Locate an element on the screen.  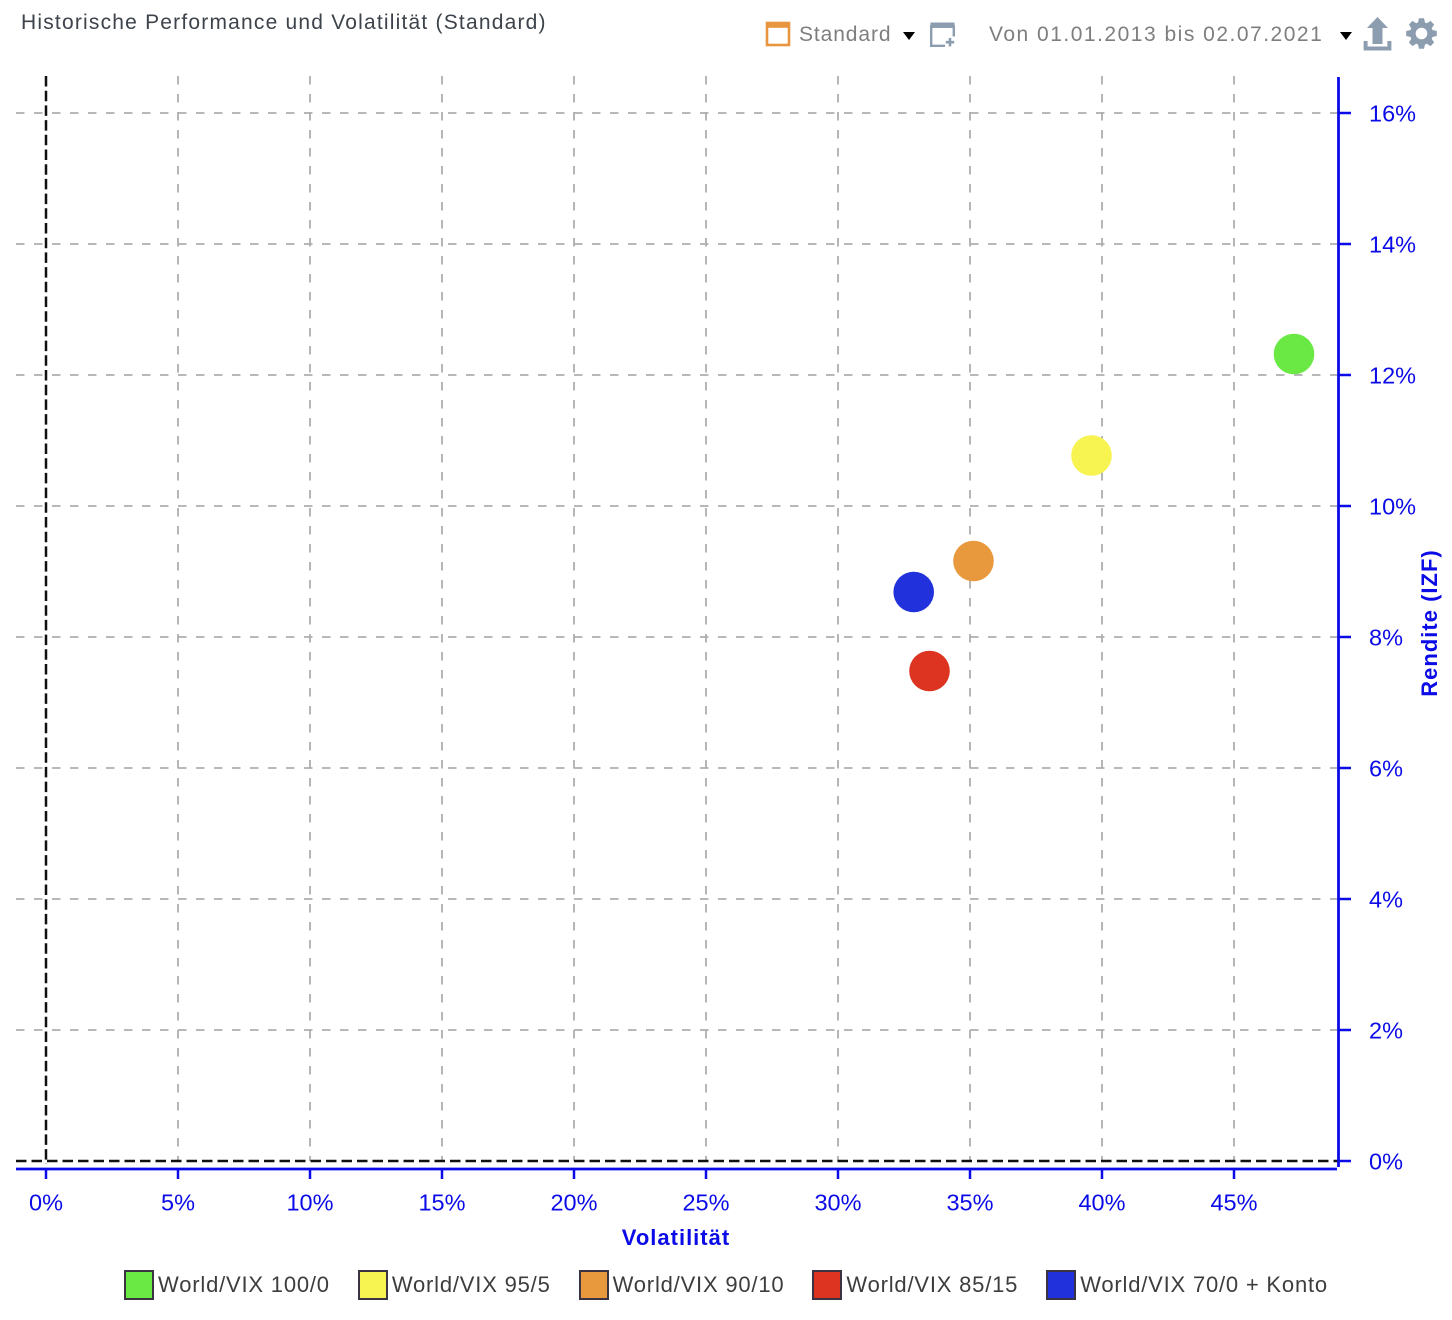
svg-text: 6% is located at coordinates (1386, 768).